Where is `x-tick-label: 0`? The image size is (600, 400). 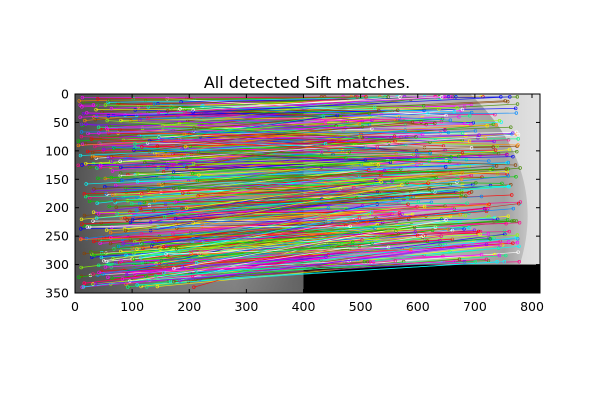
x-tick-label: 0 is located at coordinates (75, 306).